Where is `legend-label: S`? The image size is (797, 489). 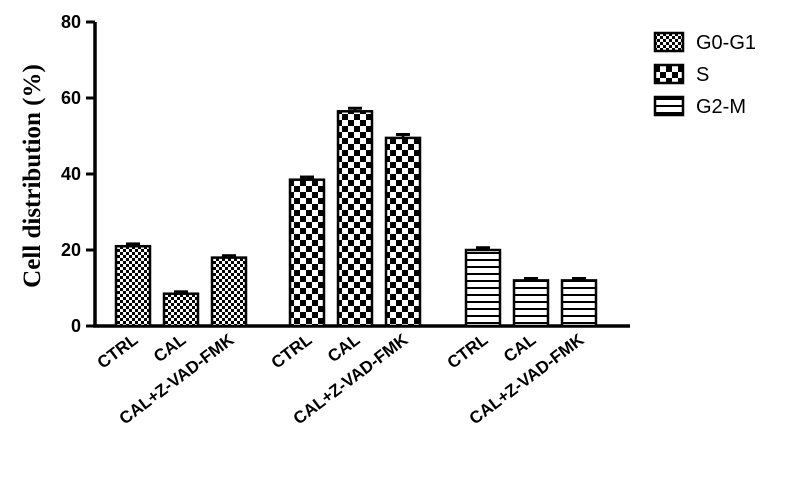 legend-label: S is located at coordinates (702, 75).